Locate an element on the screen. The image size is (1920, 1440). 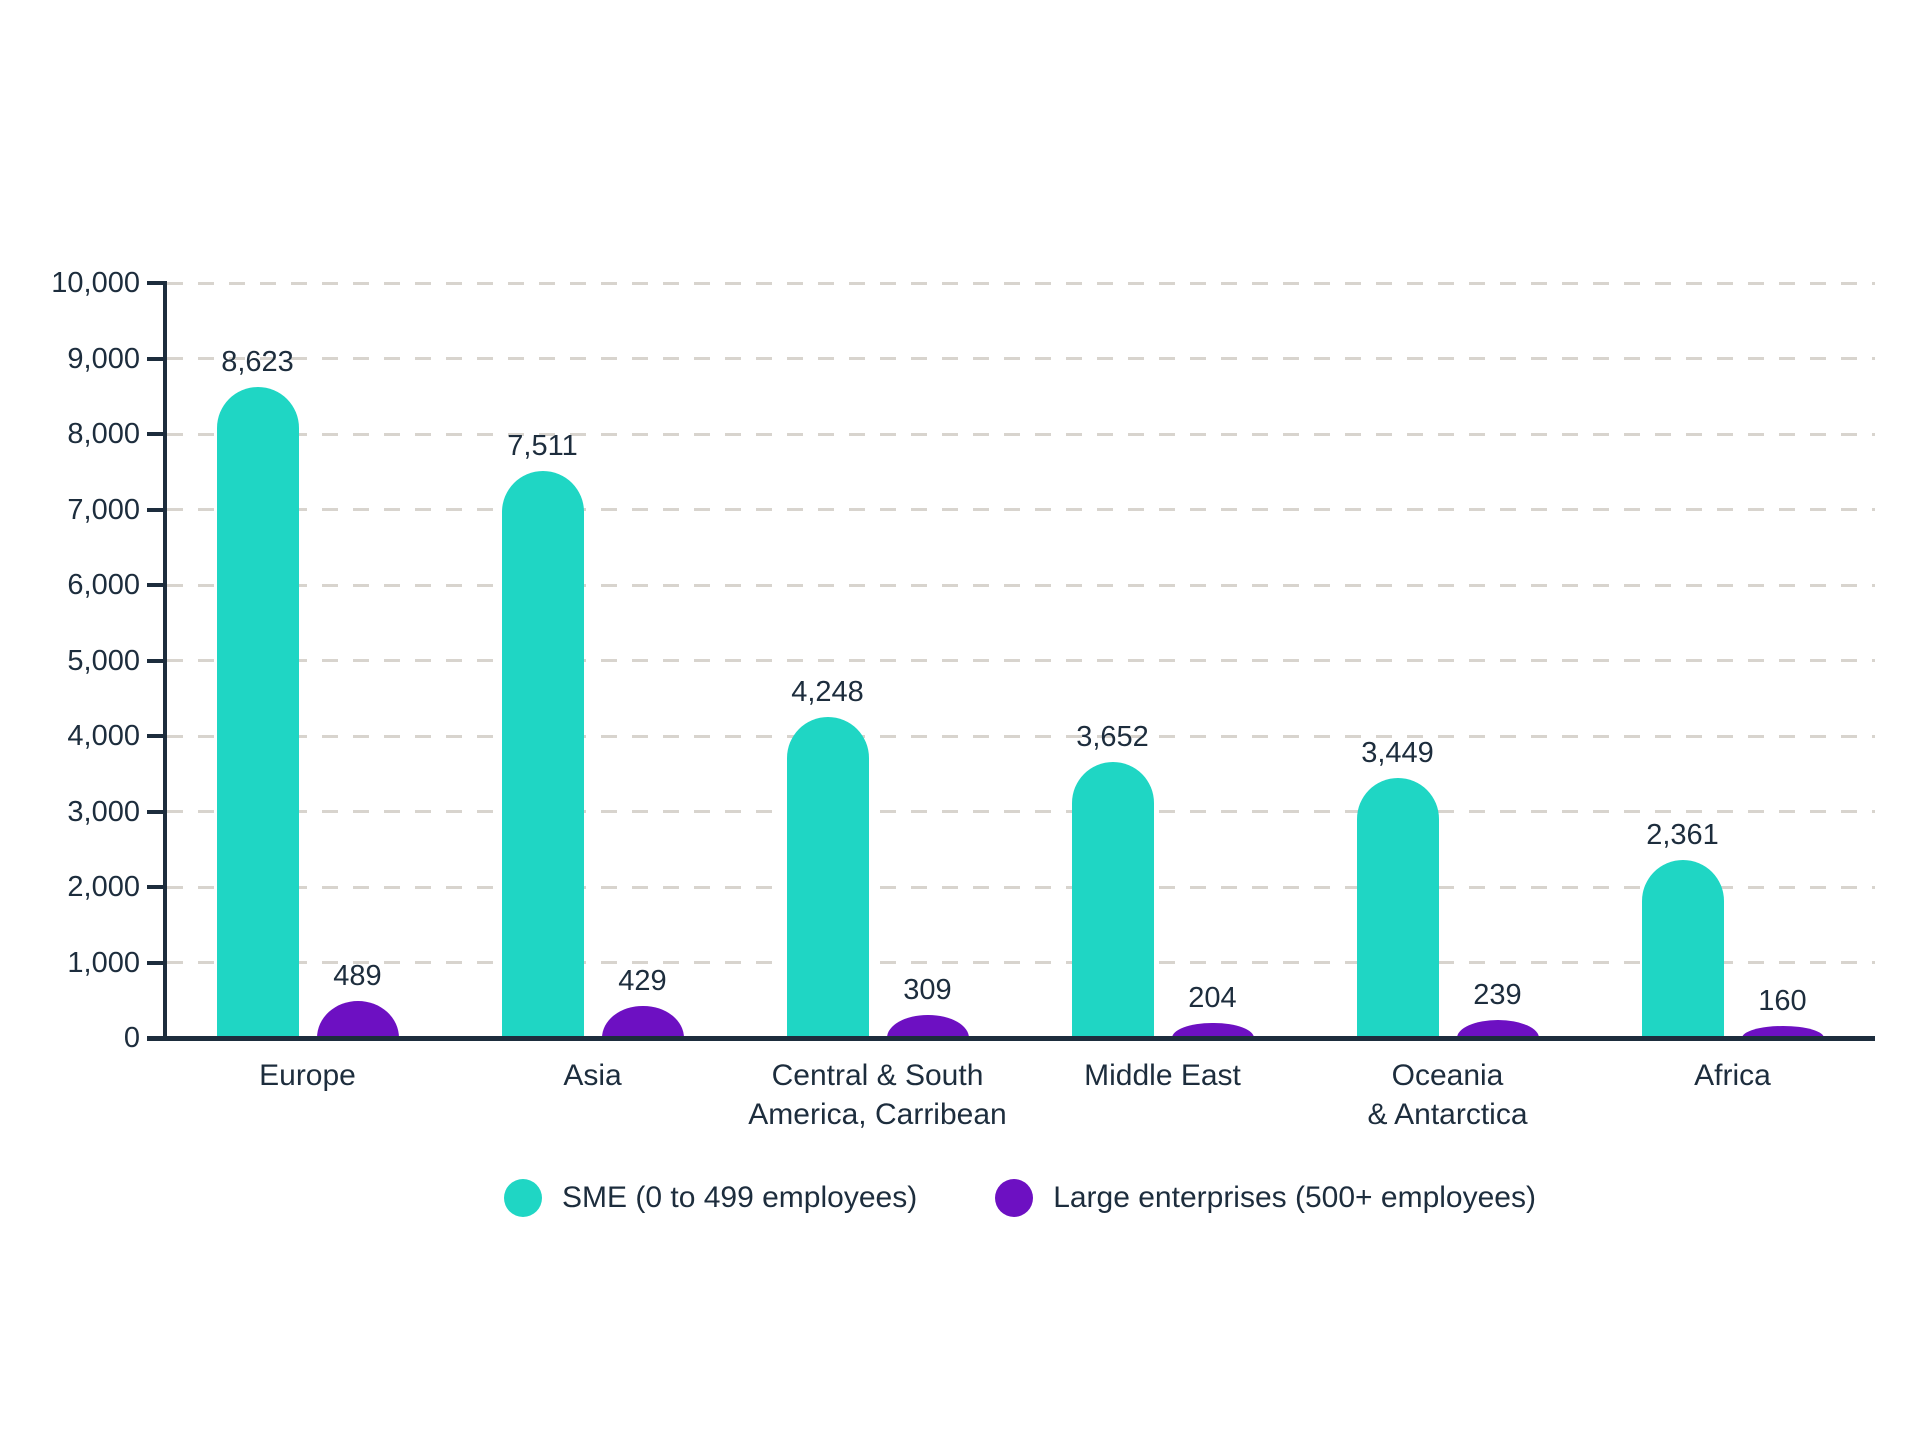
category-label-line: Central & South is located at coordinates (877, 1075).